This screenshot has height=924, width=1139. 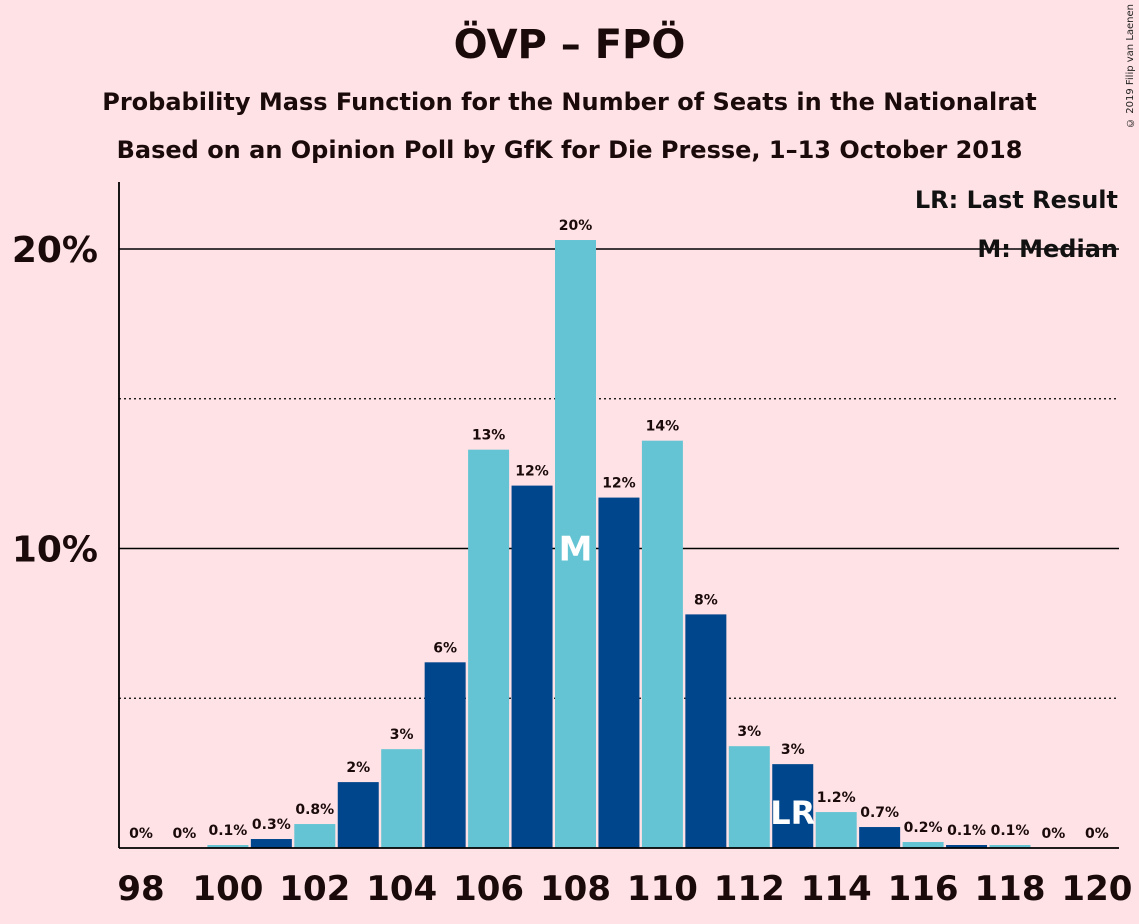 I want to click on x-tick-label: 120, so click(x=1096, y=889).